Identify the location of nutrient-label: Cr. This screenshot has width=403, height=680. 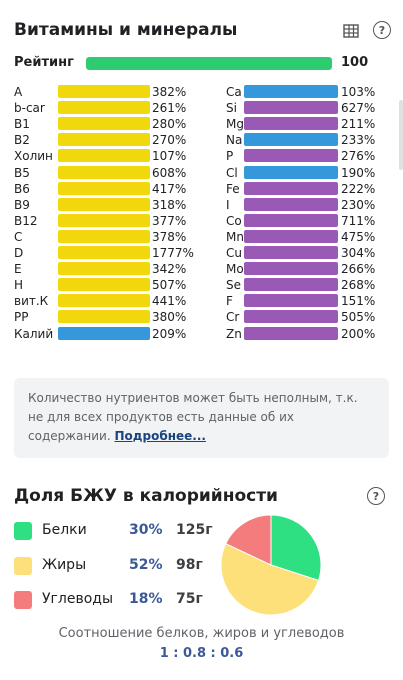
(233, 317).